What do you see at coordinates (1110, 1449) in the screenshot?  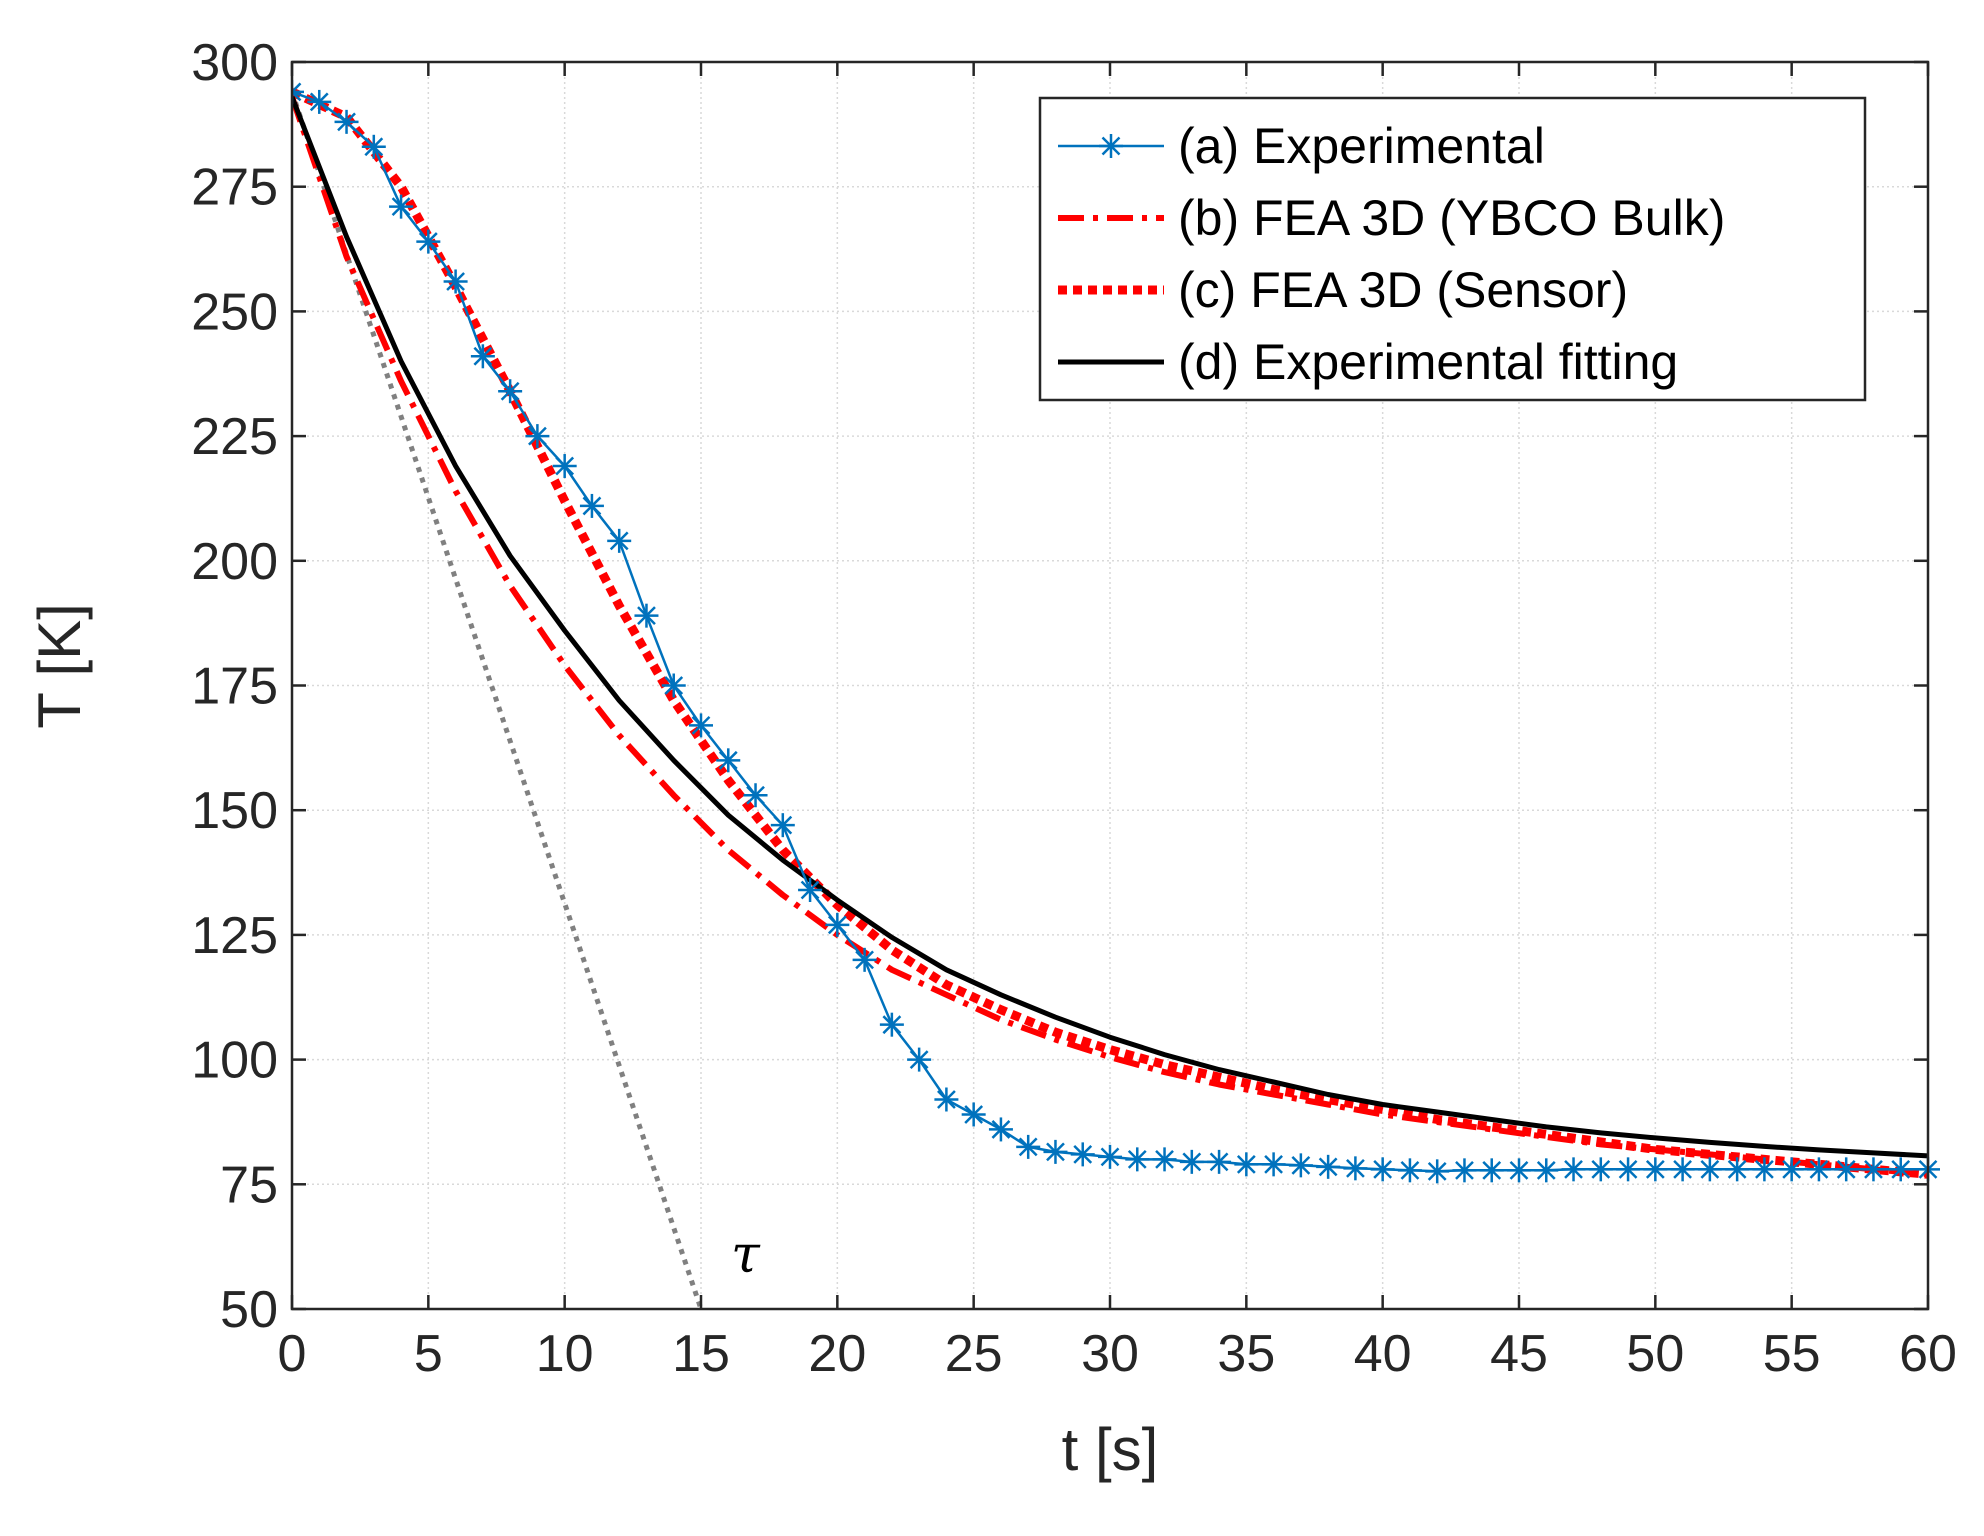 I see `x-axis-label: t [s]` at bounding box center [1110, 1449].